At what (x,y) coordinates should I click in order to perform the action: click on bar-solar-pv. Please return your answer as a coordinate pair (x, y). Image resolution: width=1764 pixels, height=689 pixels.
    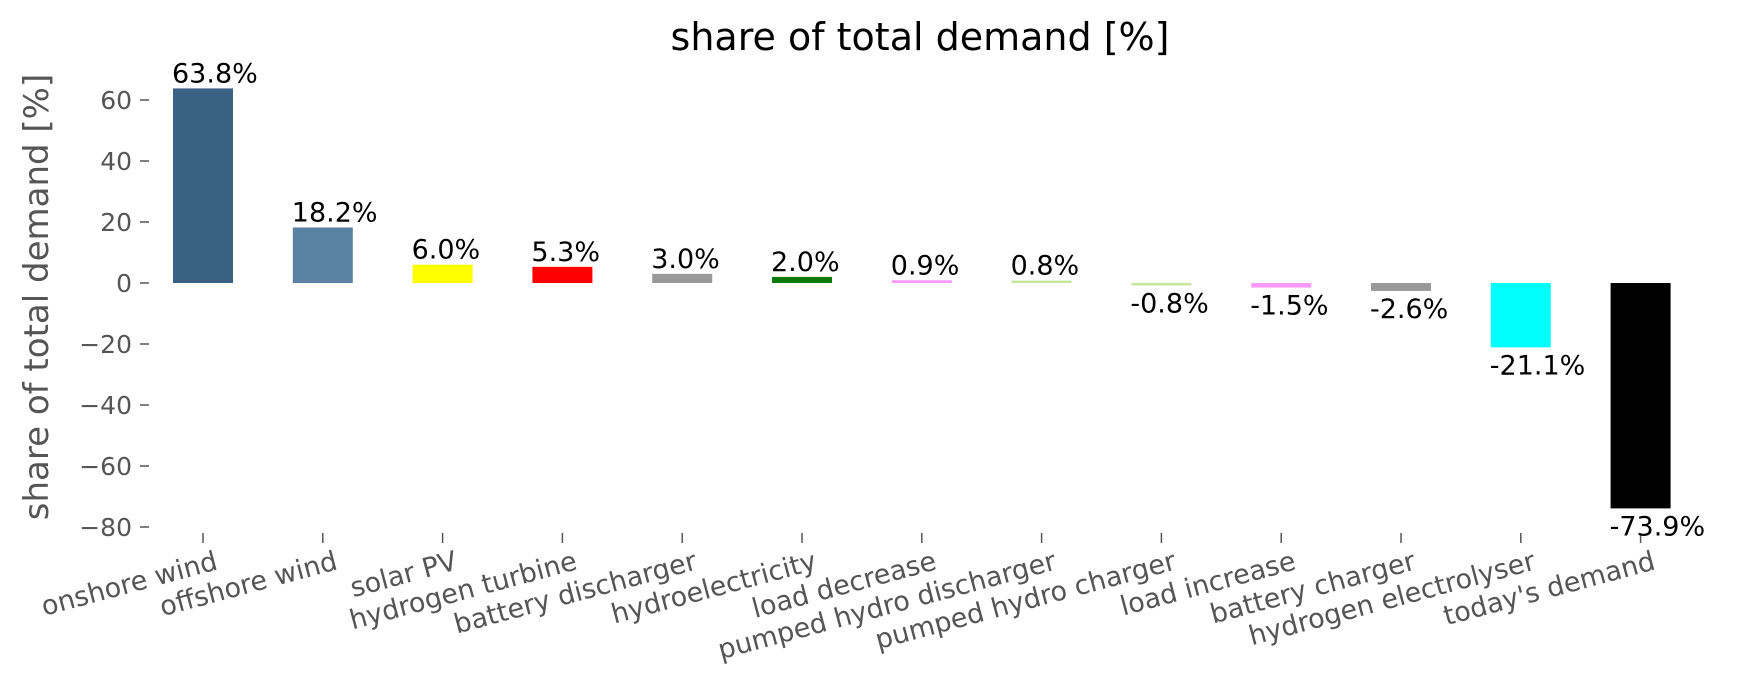
    Looking at the image, I should click on (442, 273).